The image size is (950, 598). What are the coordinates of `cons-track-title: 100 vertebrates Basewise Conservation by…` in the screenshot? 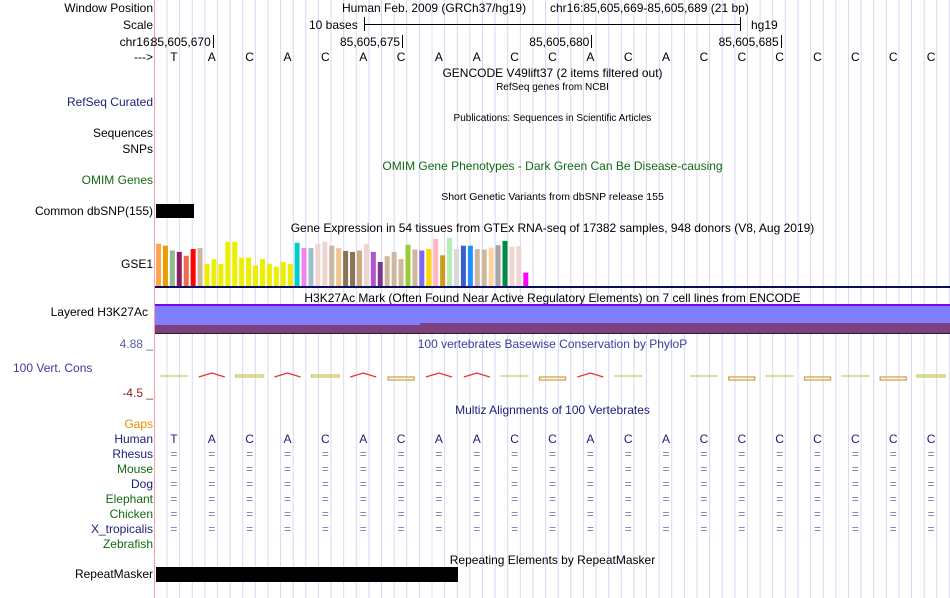 It's located at (552, 344).